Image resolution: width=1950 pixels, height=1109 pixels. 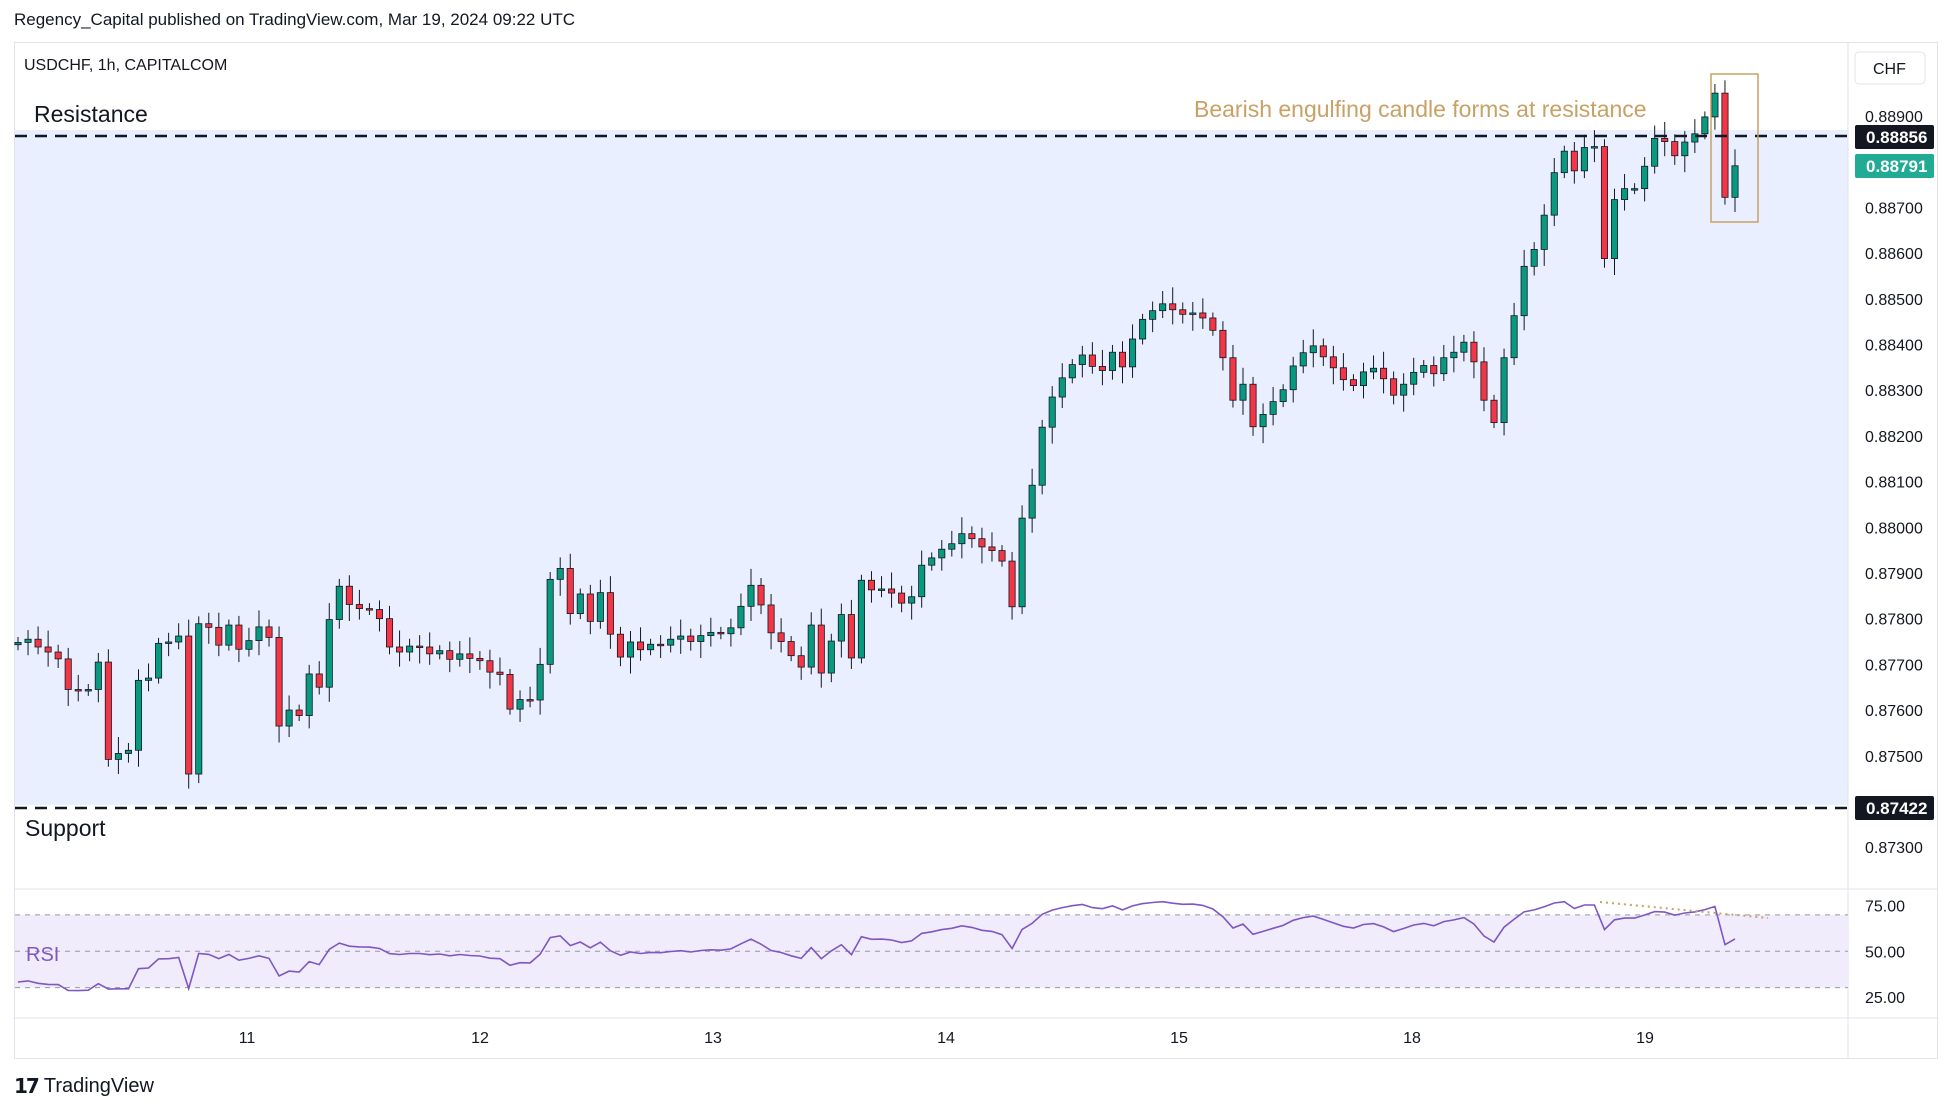 What do you see at coordinates (1684, 910) in the screenshot?
I see `rsi-divergence-line` at bounding box center [1684, 910].